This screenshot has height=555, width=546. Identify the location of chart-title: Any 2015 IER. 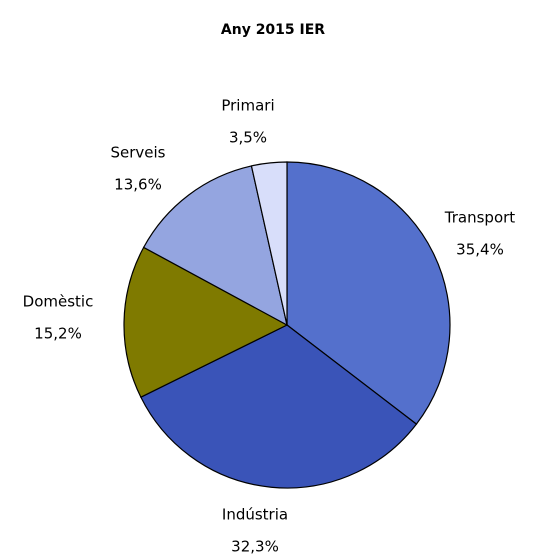
(273, 30).